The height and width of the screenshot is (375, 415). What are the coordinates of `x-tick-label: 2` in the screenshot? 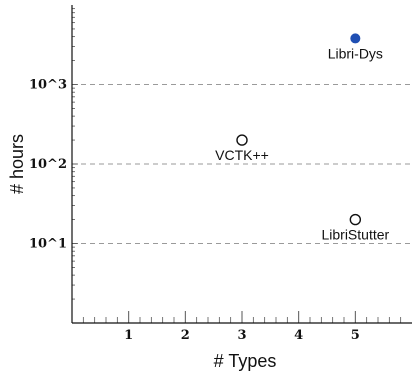 It's located at (185, 335).